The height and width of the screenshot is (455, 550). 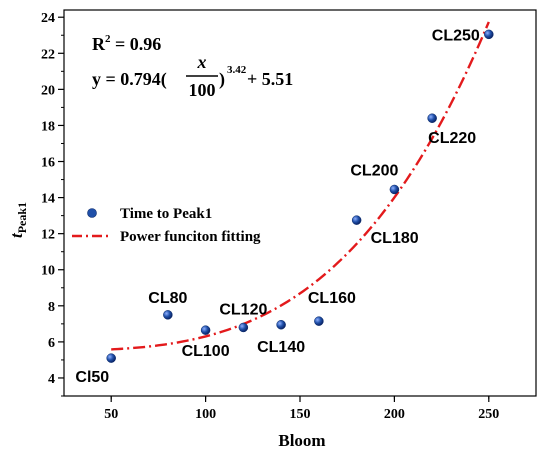 I want to click on x-tick-label: 50, so click(x=111, y=414).